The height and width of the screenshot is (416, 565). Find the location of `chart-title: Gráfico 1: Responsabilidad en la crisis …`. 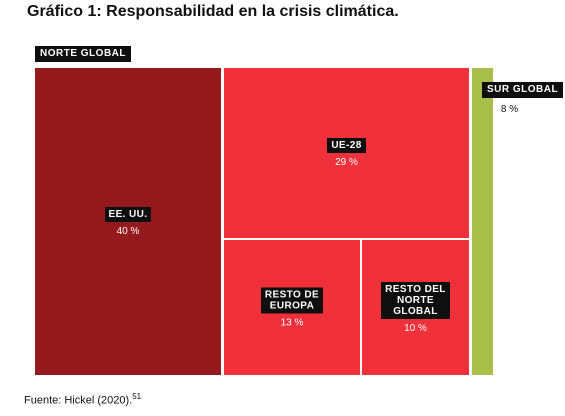

chart-title: Gráfico 1: Responsabilidad en la crisis … is located at coordinates (213, 11).